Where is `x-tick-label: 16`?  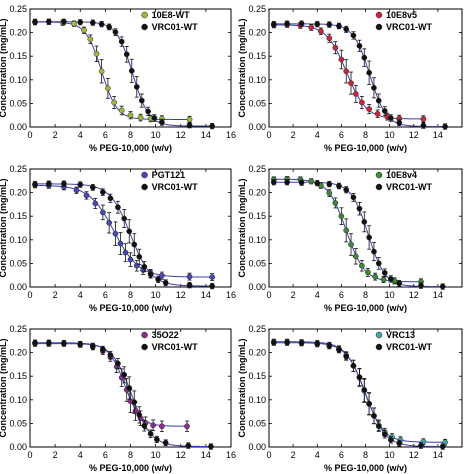
x-tick-label: 16 is located at coordinates (231, 135).